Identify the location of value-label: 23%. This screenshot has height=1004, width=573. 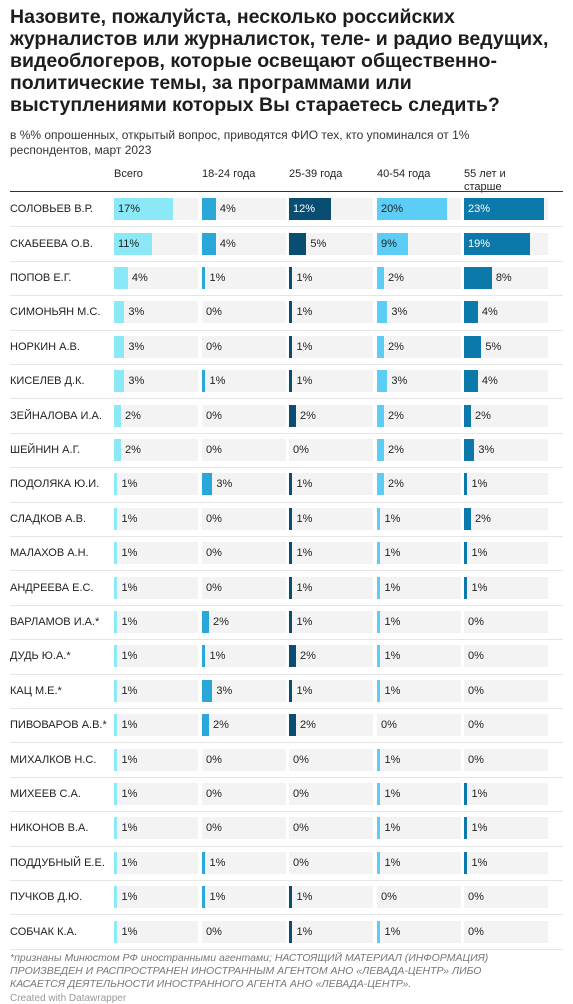
(479, 209).